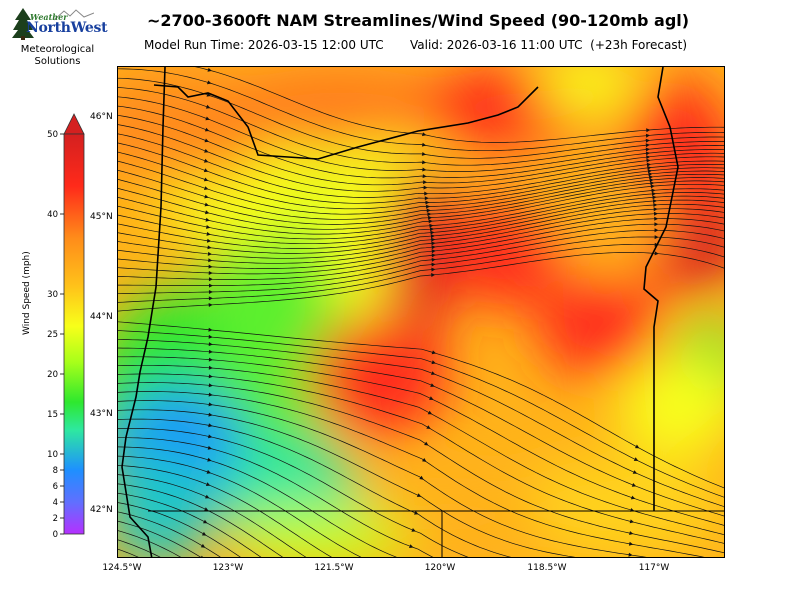 Image resolution: width=800 pixels, height=600 pixels. I want to click on colorbar-tick-label: 2, so click(55, 519).